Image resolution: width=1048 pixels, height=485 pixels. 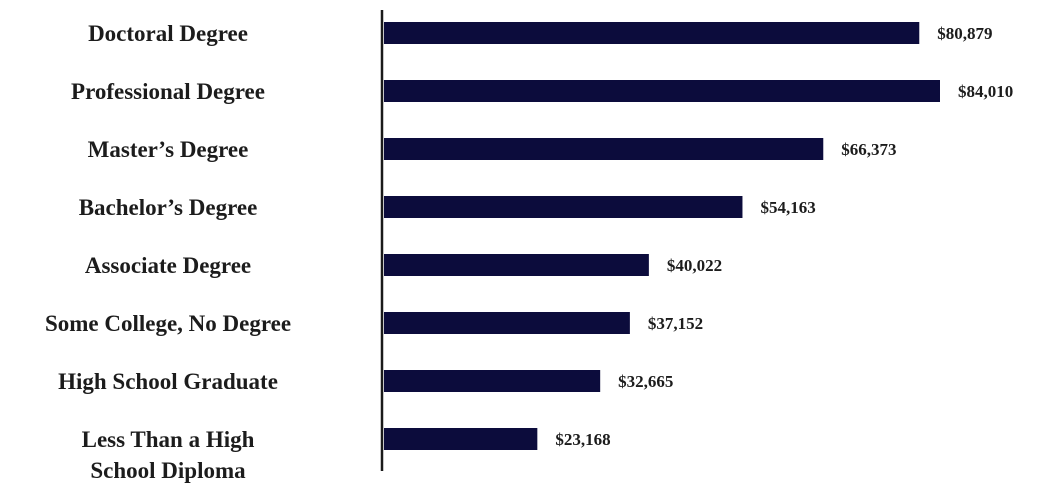 I want to click on category-label-line: Some College, No Degree, so click(x=168, y=323).